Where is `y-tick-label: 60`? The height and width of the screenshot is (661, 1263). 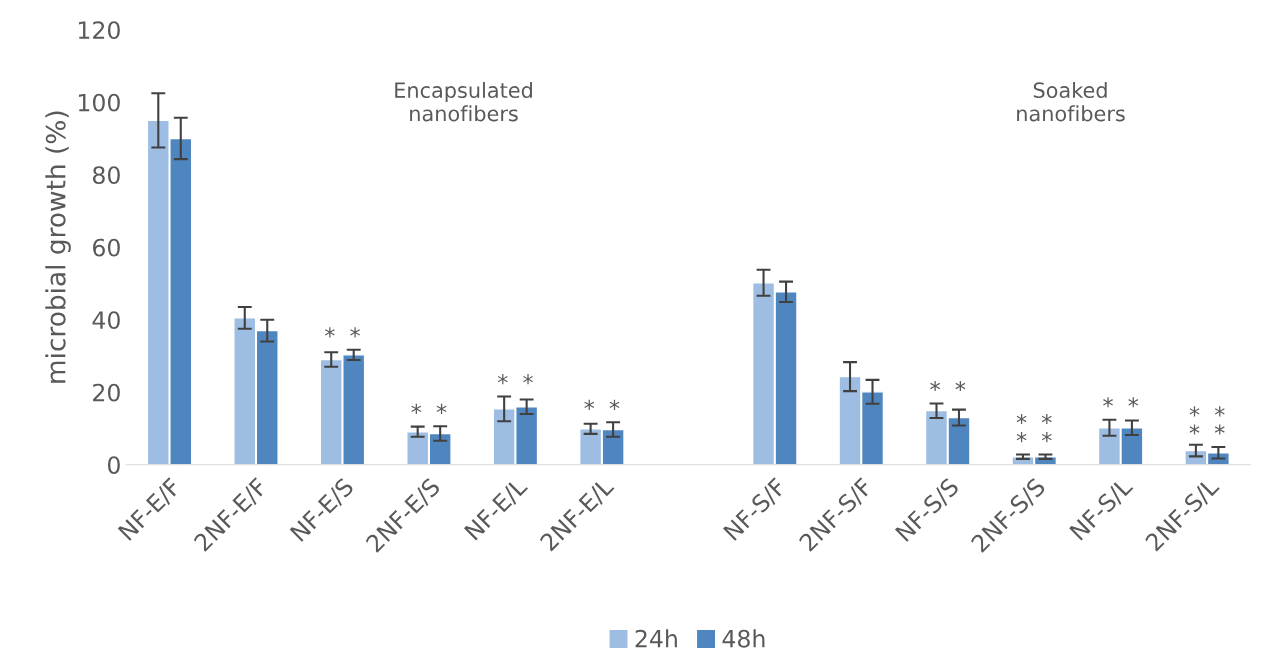
y-tick-label: 60 is located at coordinates (106, 247).